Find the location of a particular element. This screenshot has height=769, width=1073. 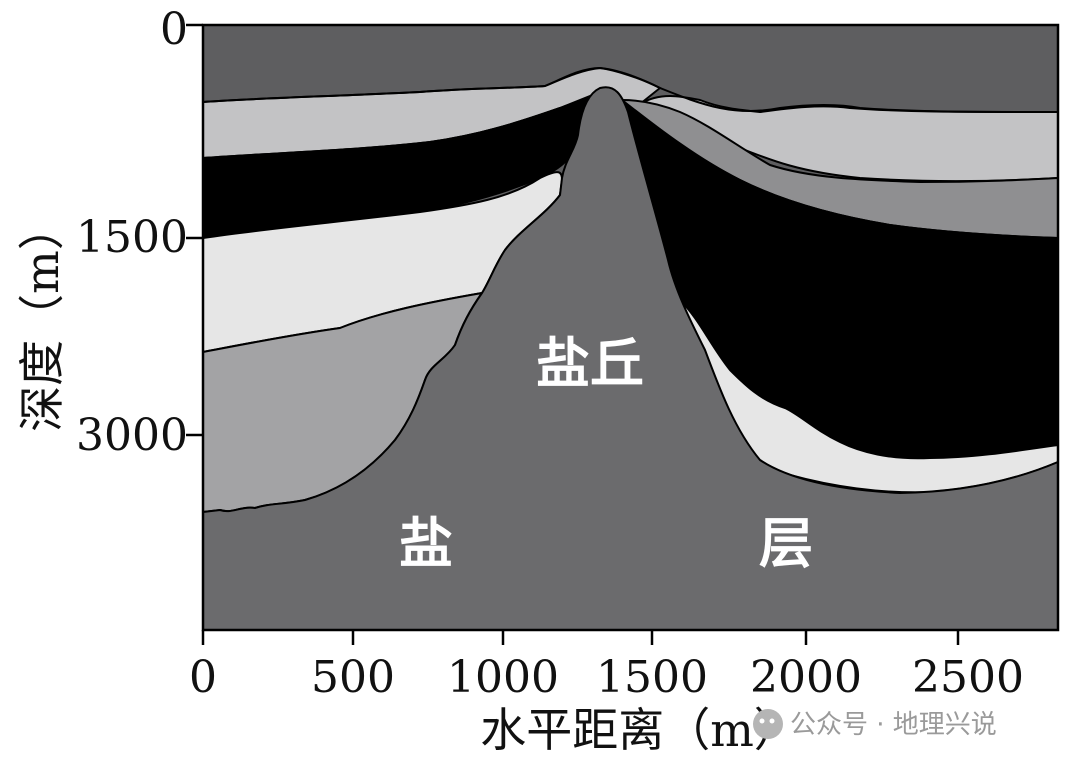

surface-line is located at coordinates (630, 89).